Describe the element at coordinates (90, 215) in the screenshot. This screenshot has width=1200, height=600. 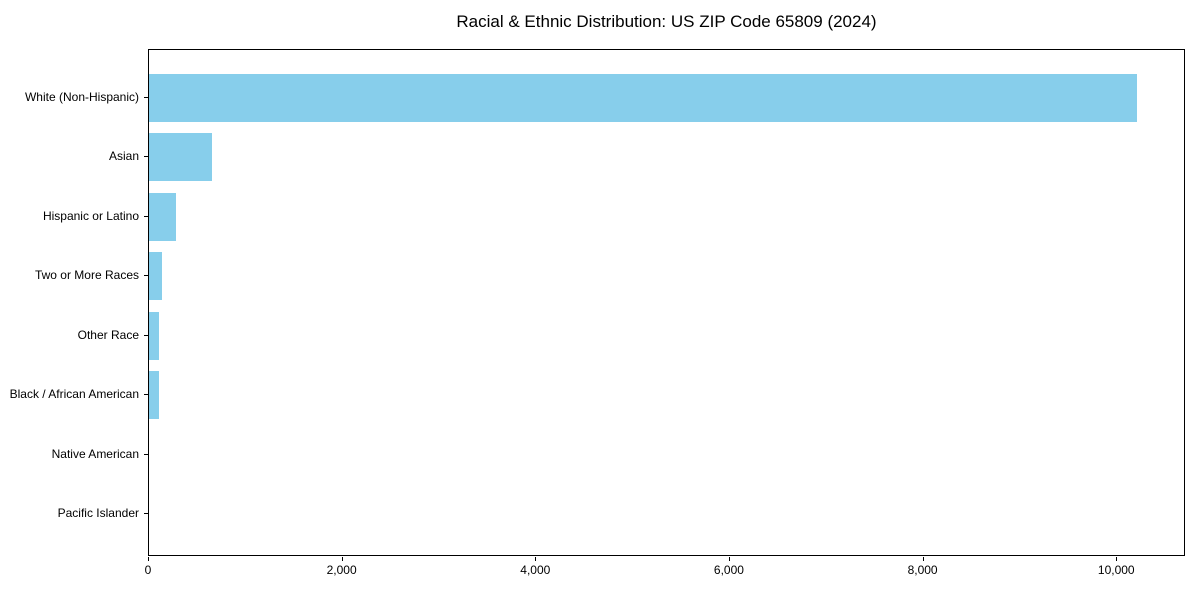
I see `y-tick-label: Hispanic or Latino` at that location.